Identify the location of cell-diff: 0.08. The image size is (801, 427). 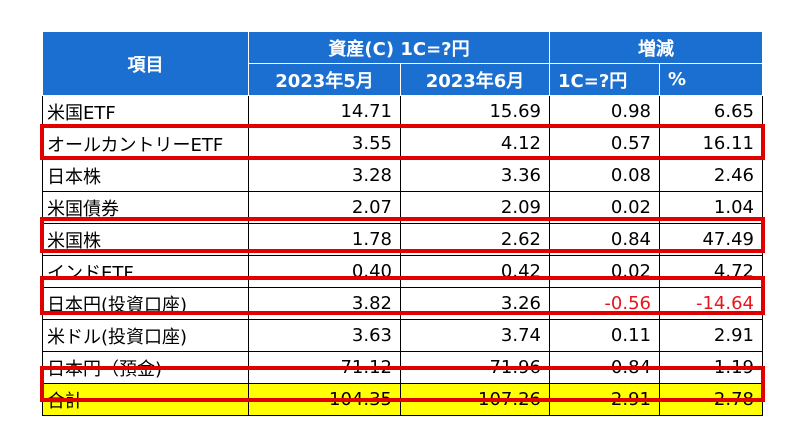
(604, 175).